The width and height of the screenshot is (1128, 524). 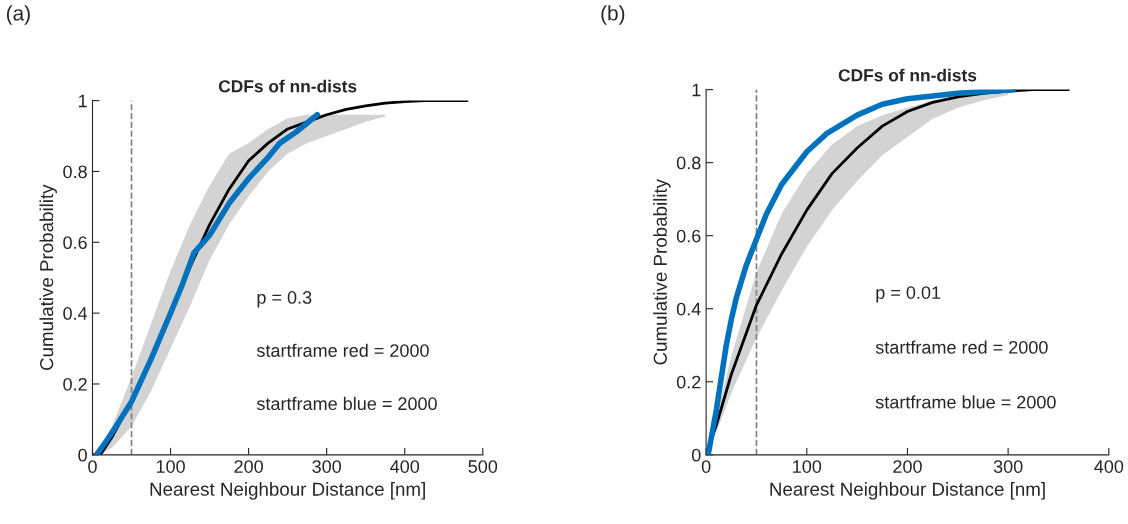 I want to click on annotation: p = 0.01, so click(x=908, y=294).